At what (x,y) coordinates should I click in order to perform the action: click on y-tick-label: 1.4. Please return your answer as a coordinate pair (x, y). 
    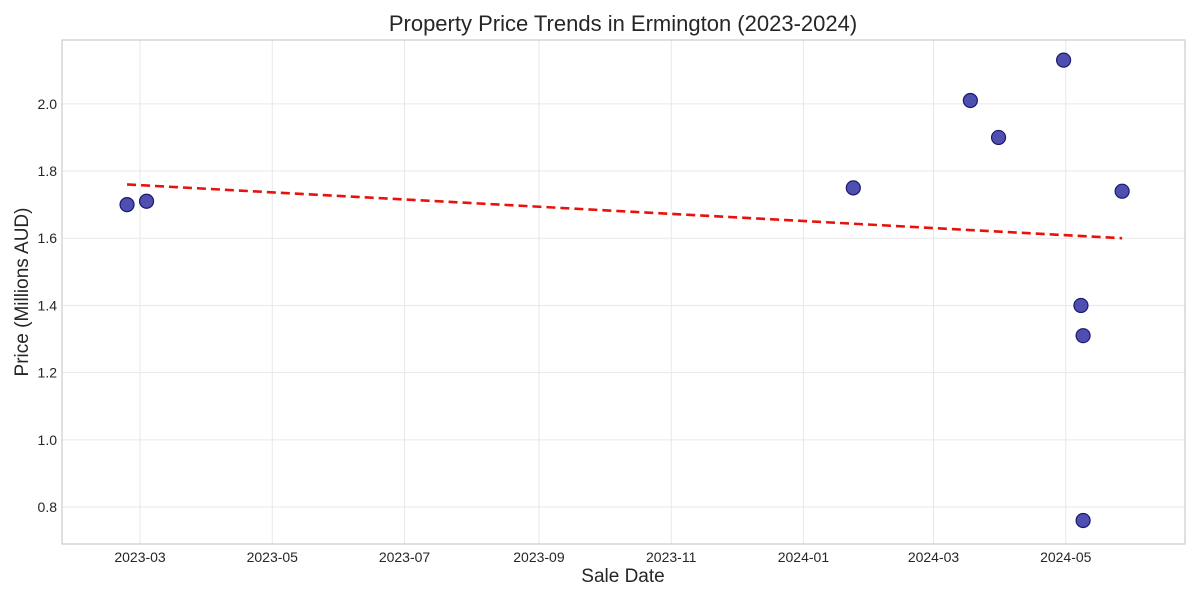
    Looking at the image, I should click on (48, 305).